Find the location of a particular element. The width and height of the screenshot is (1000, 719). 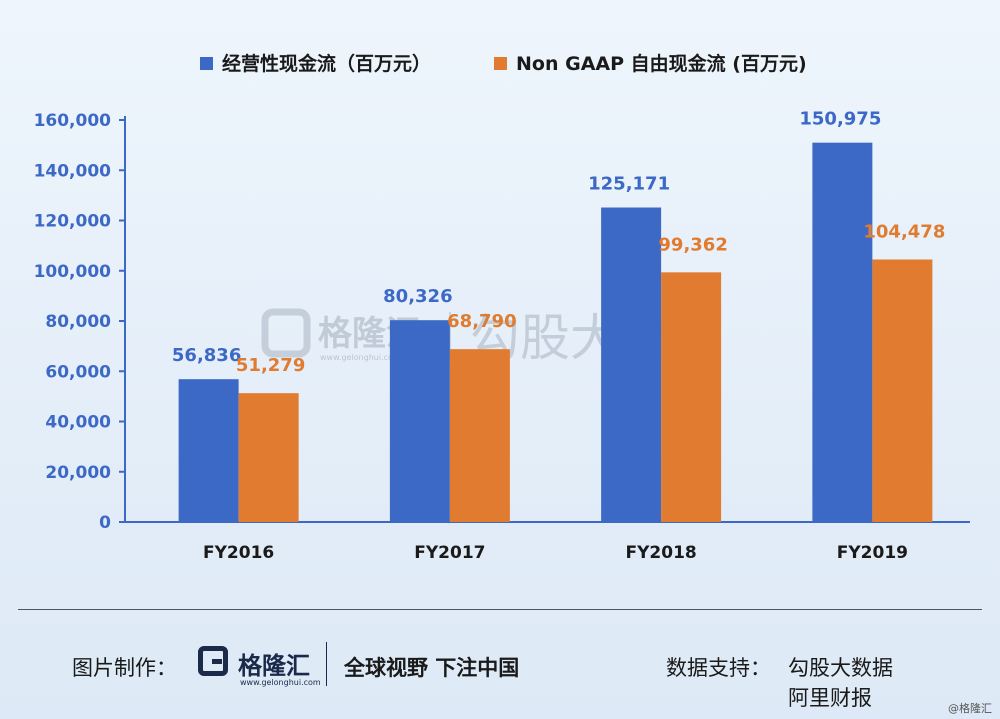

footer-separator is located at coordinates (326, 664).